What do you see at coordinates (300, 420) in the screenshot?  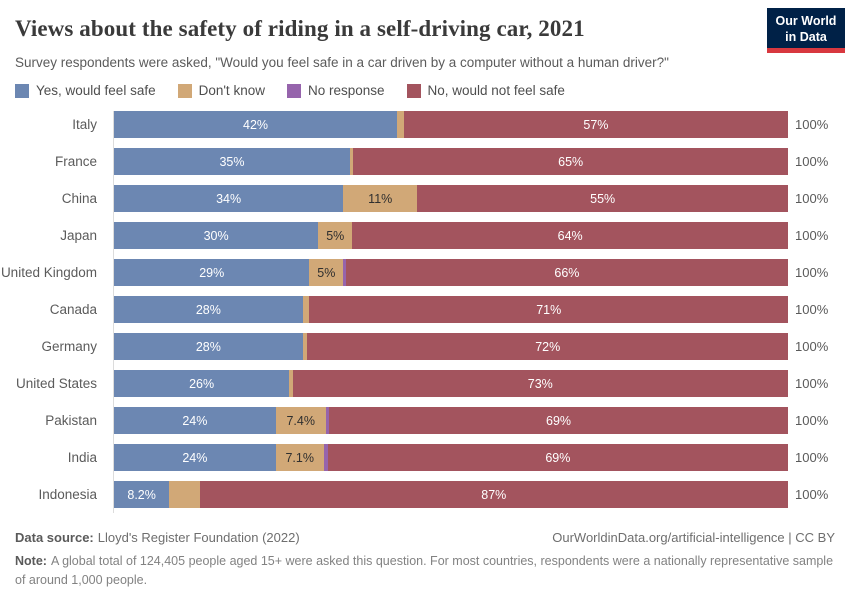 I see `bar-segment-dont-know: 7.4%` at bounding box center [300, 420].